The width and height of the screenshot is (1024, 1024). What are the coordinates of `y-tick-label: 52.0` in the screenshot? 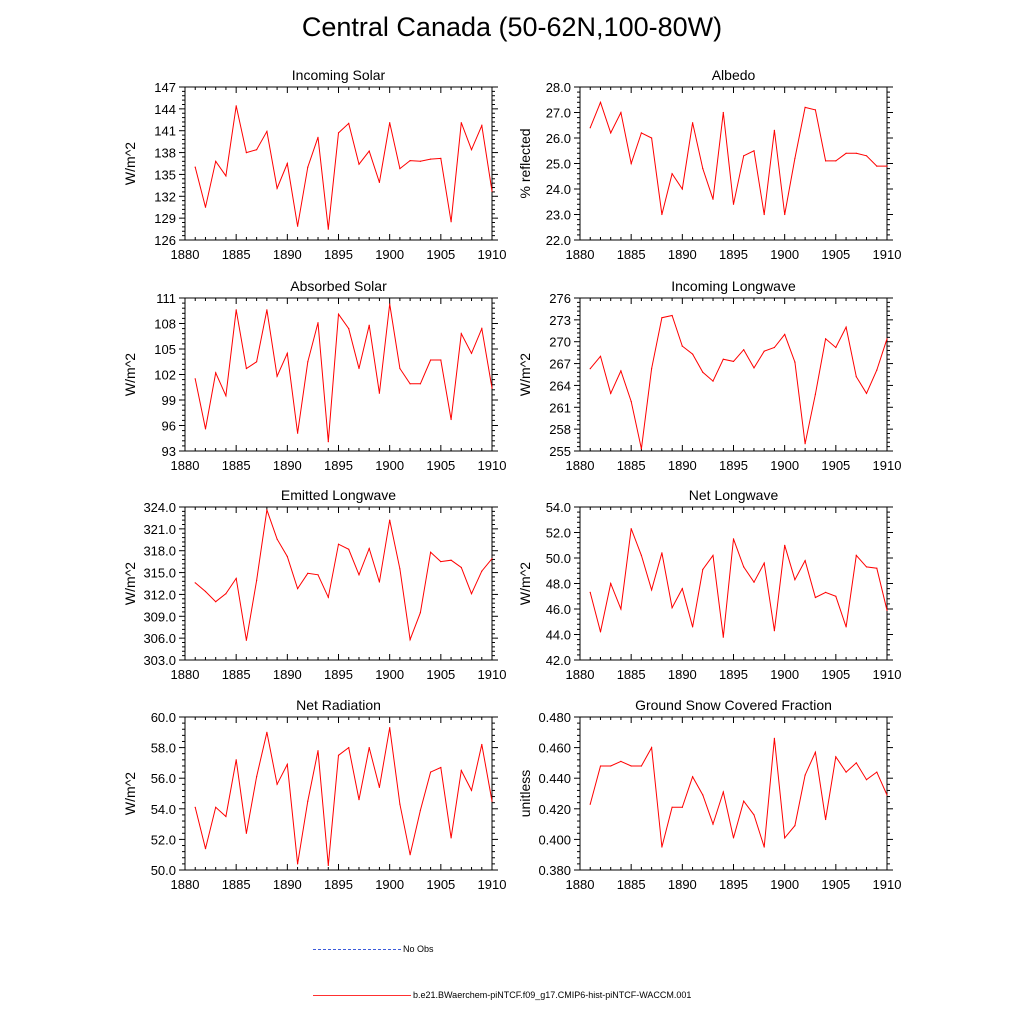 It's located at (163, 839).